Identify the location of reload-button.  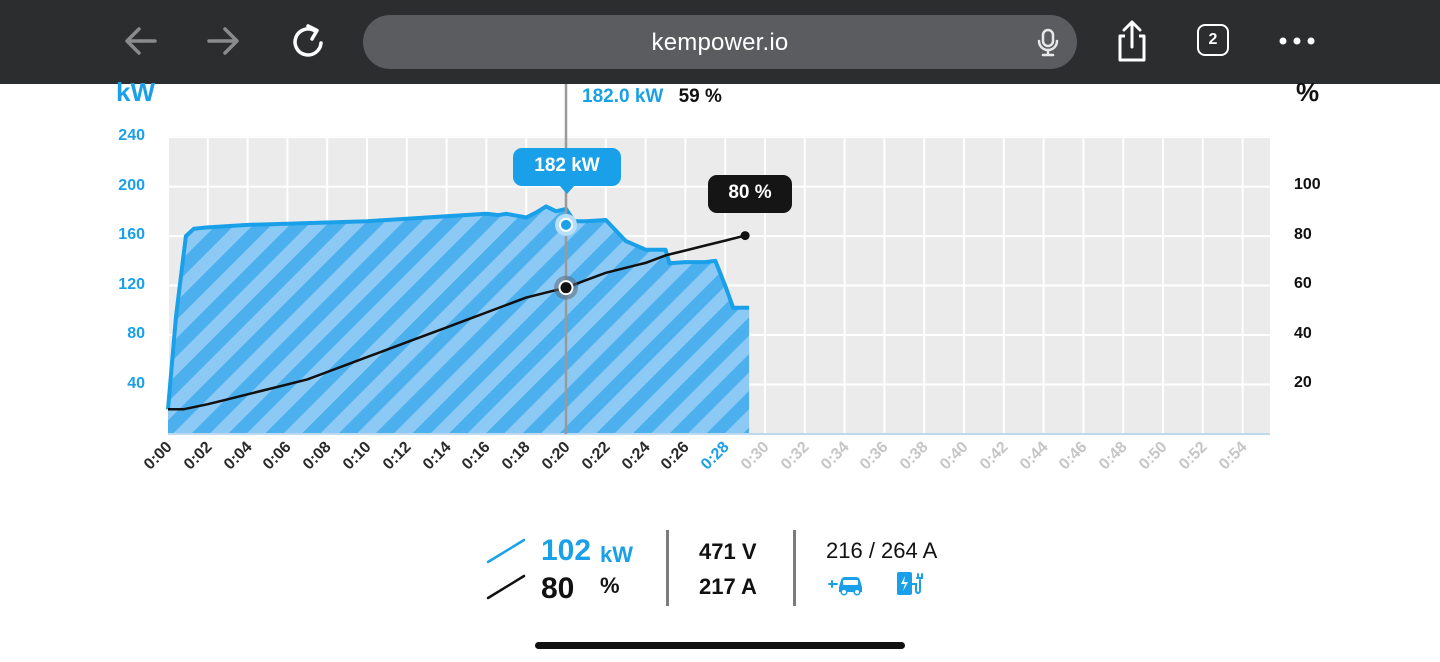
(308, 41).